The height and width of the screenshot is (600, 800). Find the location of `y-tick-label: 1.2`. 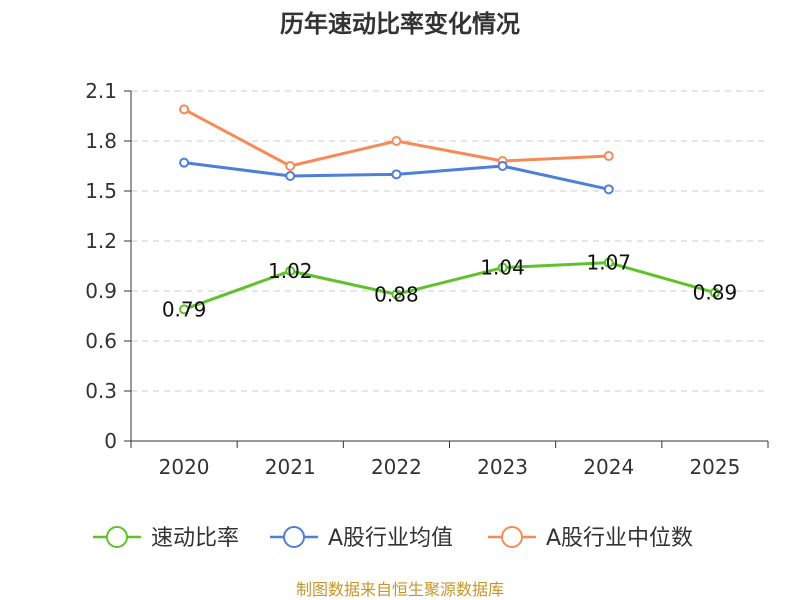

y-tick-label: 1.2 is located at coordinates (101, 241).